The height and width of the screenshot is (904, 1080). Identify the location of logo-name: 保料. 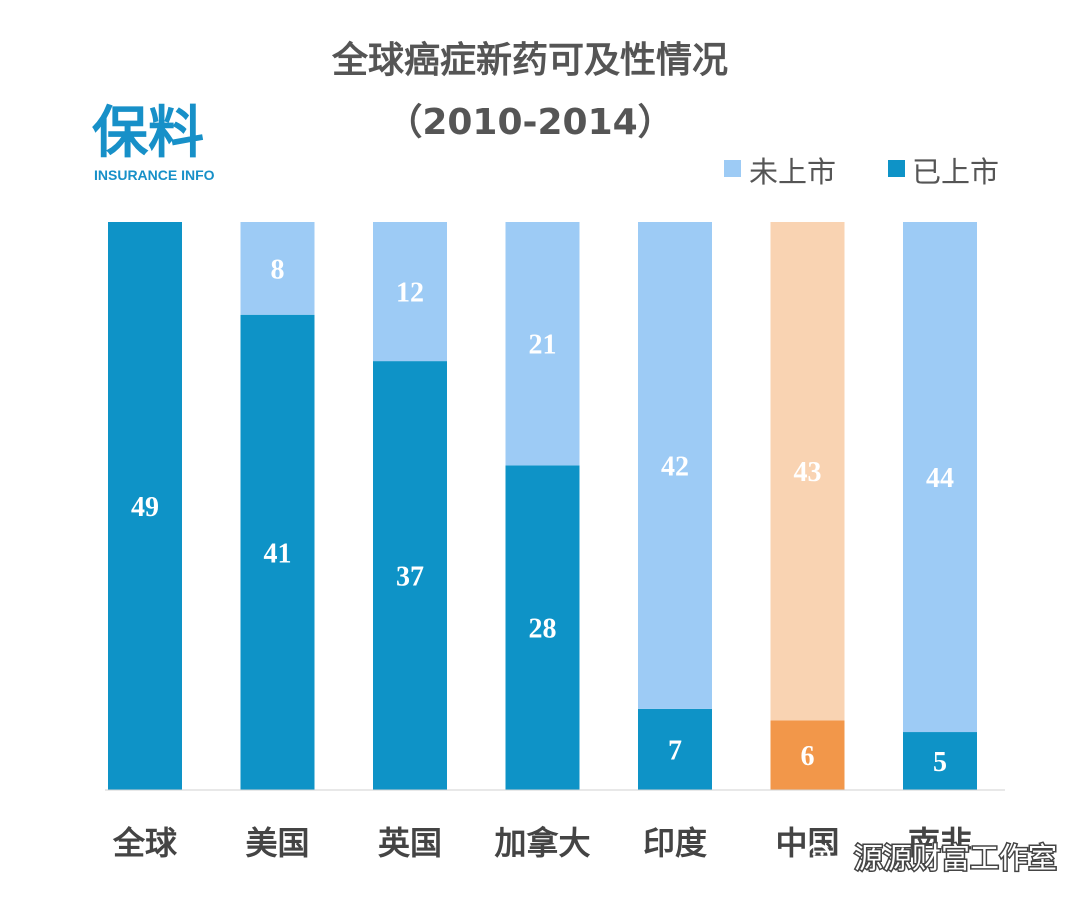
(148, 133).